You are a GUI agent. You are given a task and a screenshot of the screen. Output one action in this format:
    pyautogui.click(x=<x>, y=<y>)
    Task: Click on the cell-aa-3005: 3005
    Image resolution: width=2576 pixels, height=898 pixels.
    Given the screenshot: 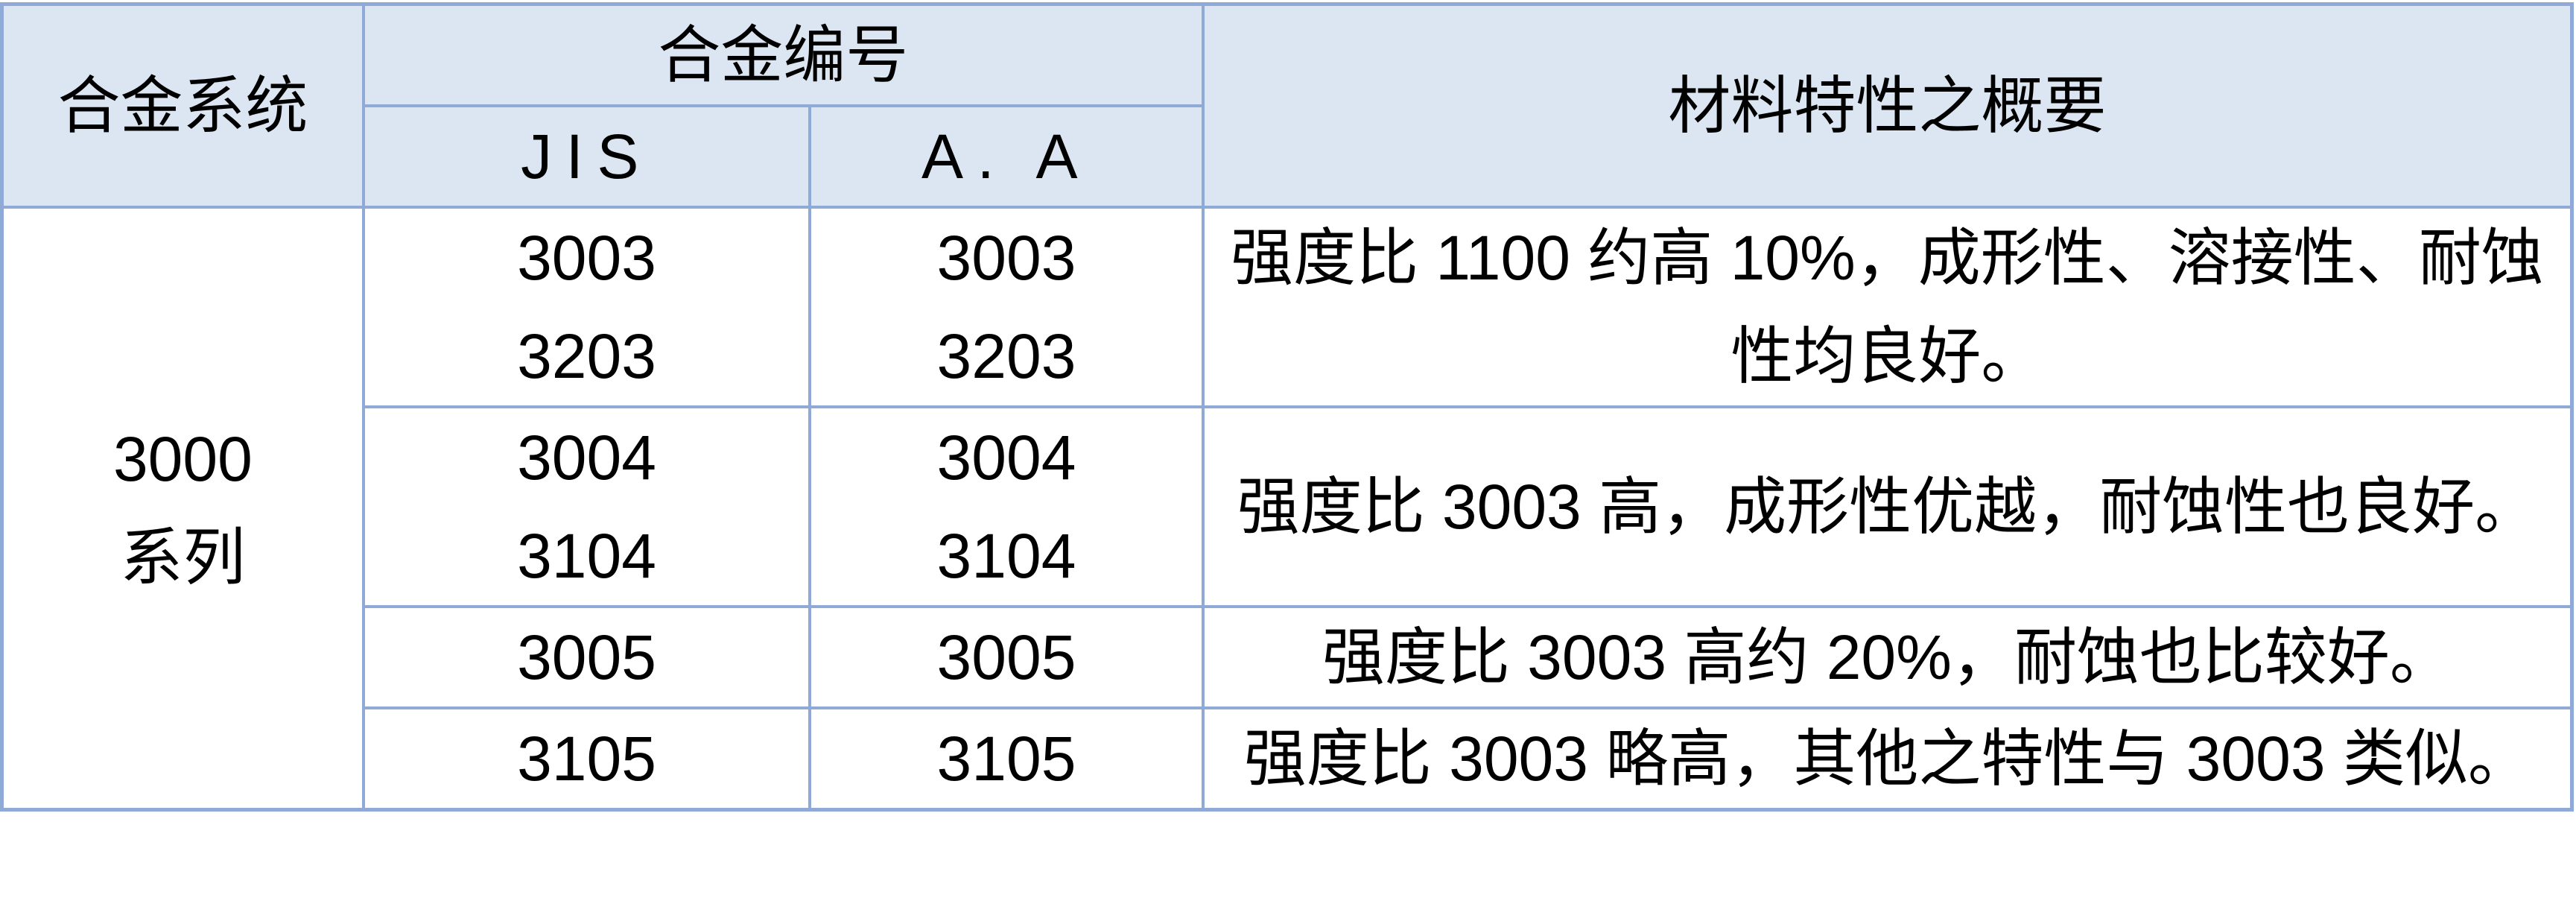 What is the action you would take?
    pyautogui.click(x=1007, y=657)
    